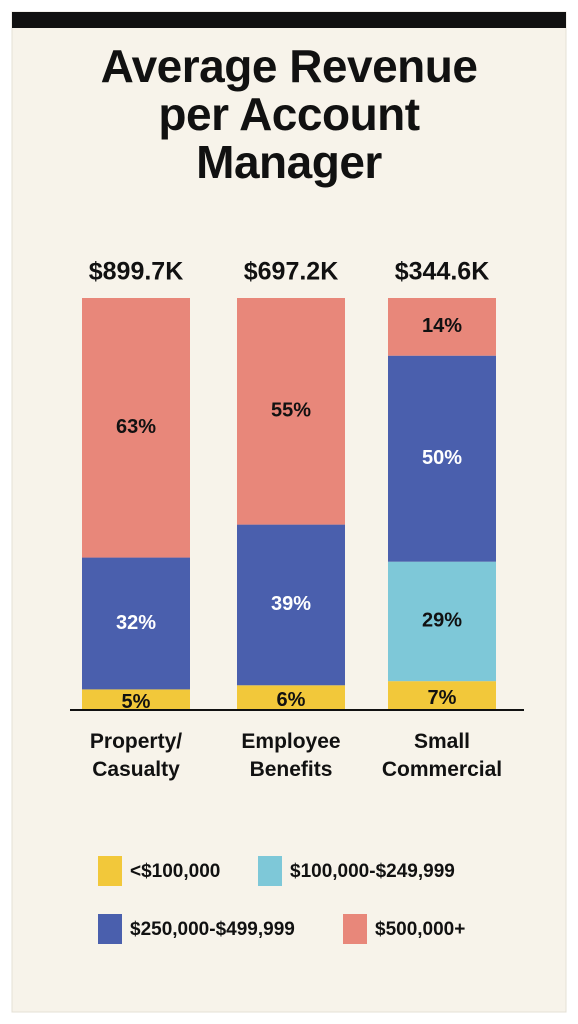 The width and height of the screenshot is (578, 1024). I want to click on data-label: 63%, so click(136, 427).